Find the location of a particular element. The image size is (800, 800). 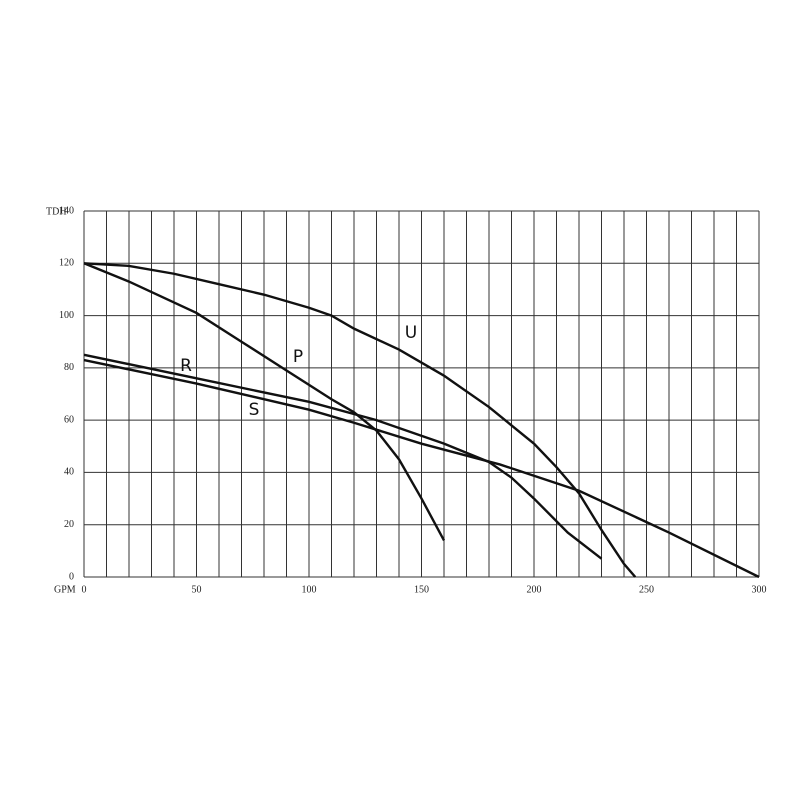

x-tick-label: 150 is located at coordinates (421, 589).